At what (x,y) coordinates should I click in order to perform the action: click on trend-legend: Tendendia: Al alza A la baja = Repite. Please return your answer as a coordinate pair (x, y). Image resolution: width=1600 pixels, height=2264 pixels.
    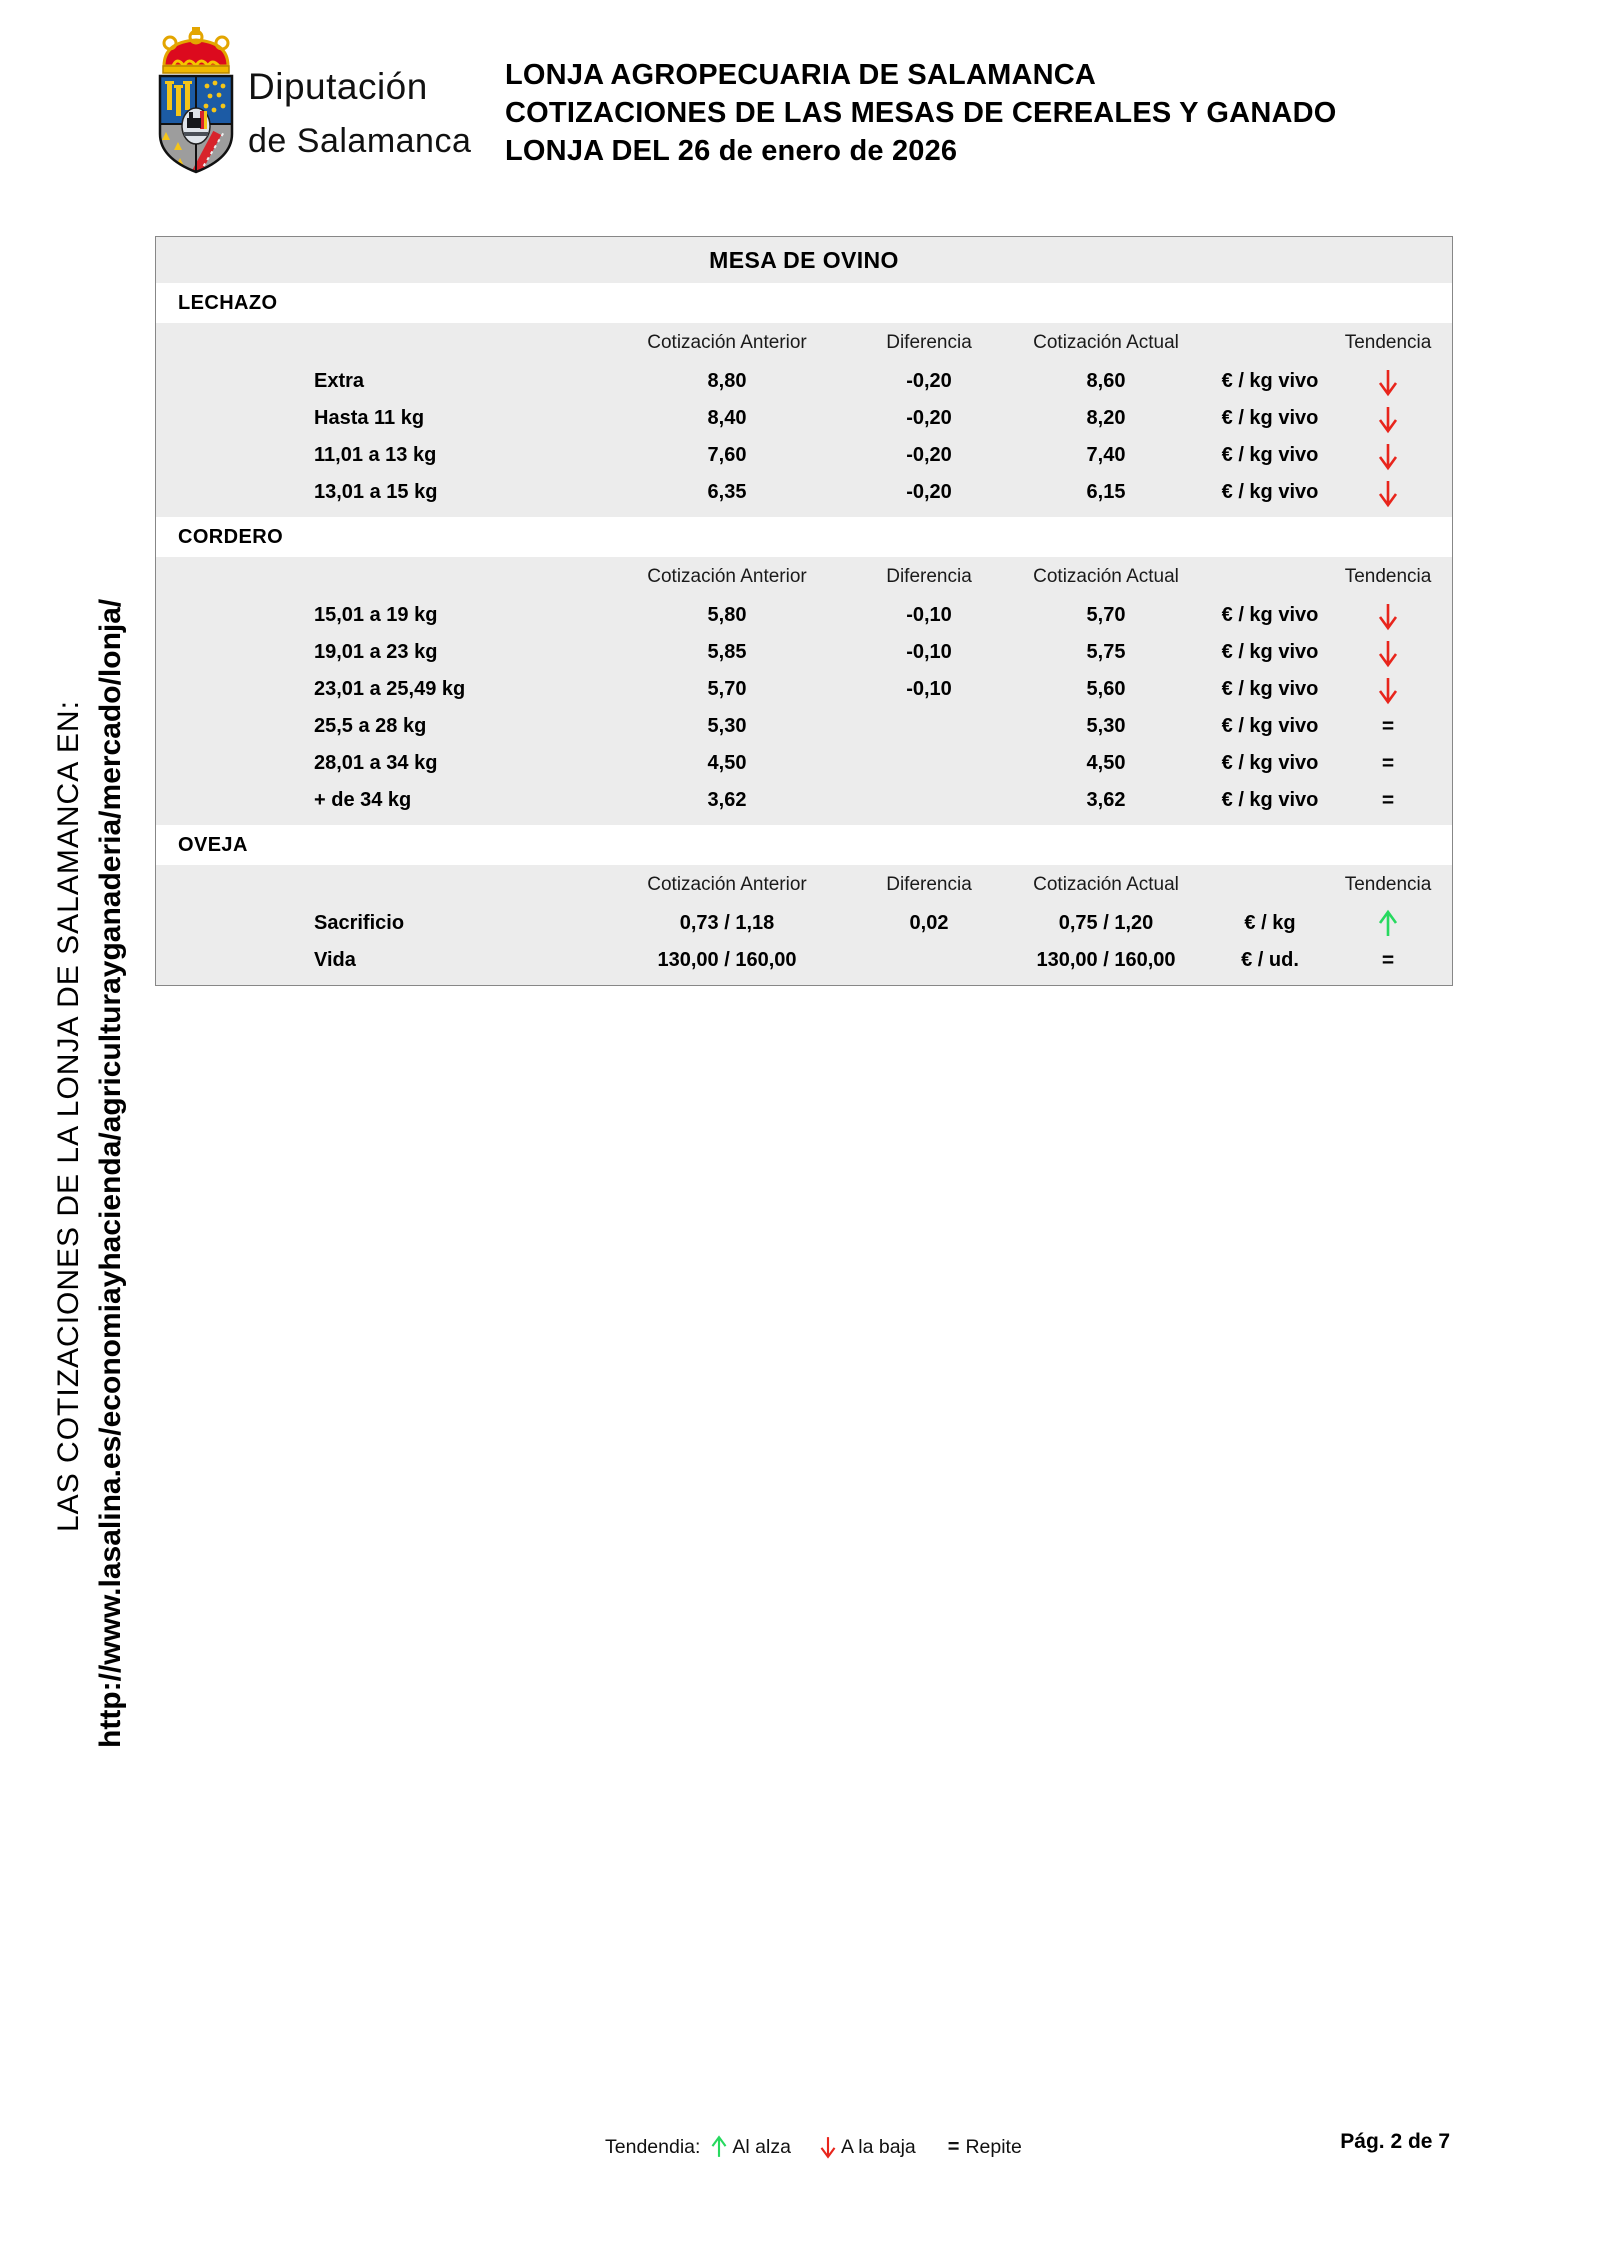
    Looking at the image, I should click on (822, 2147).